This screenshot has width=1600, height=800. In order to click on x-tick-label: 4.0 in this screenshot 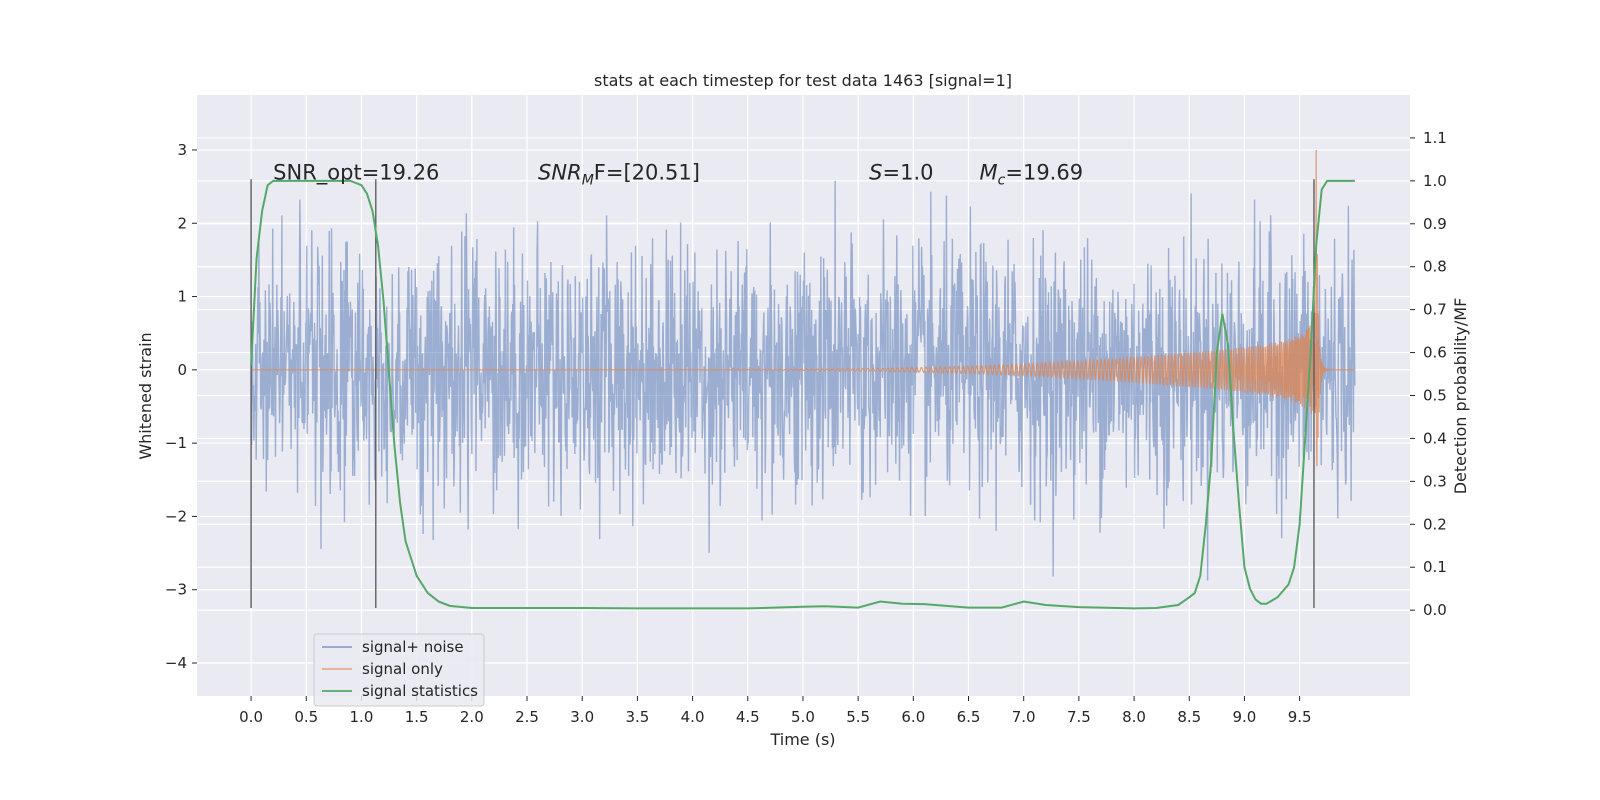, I will do `click(693, 717)`.